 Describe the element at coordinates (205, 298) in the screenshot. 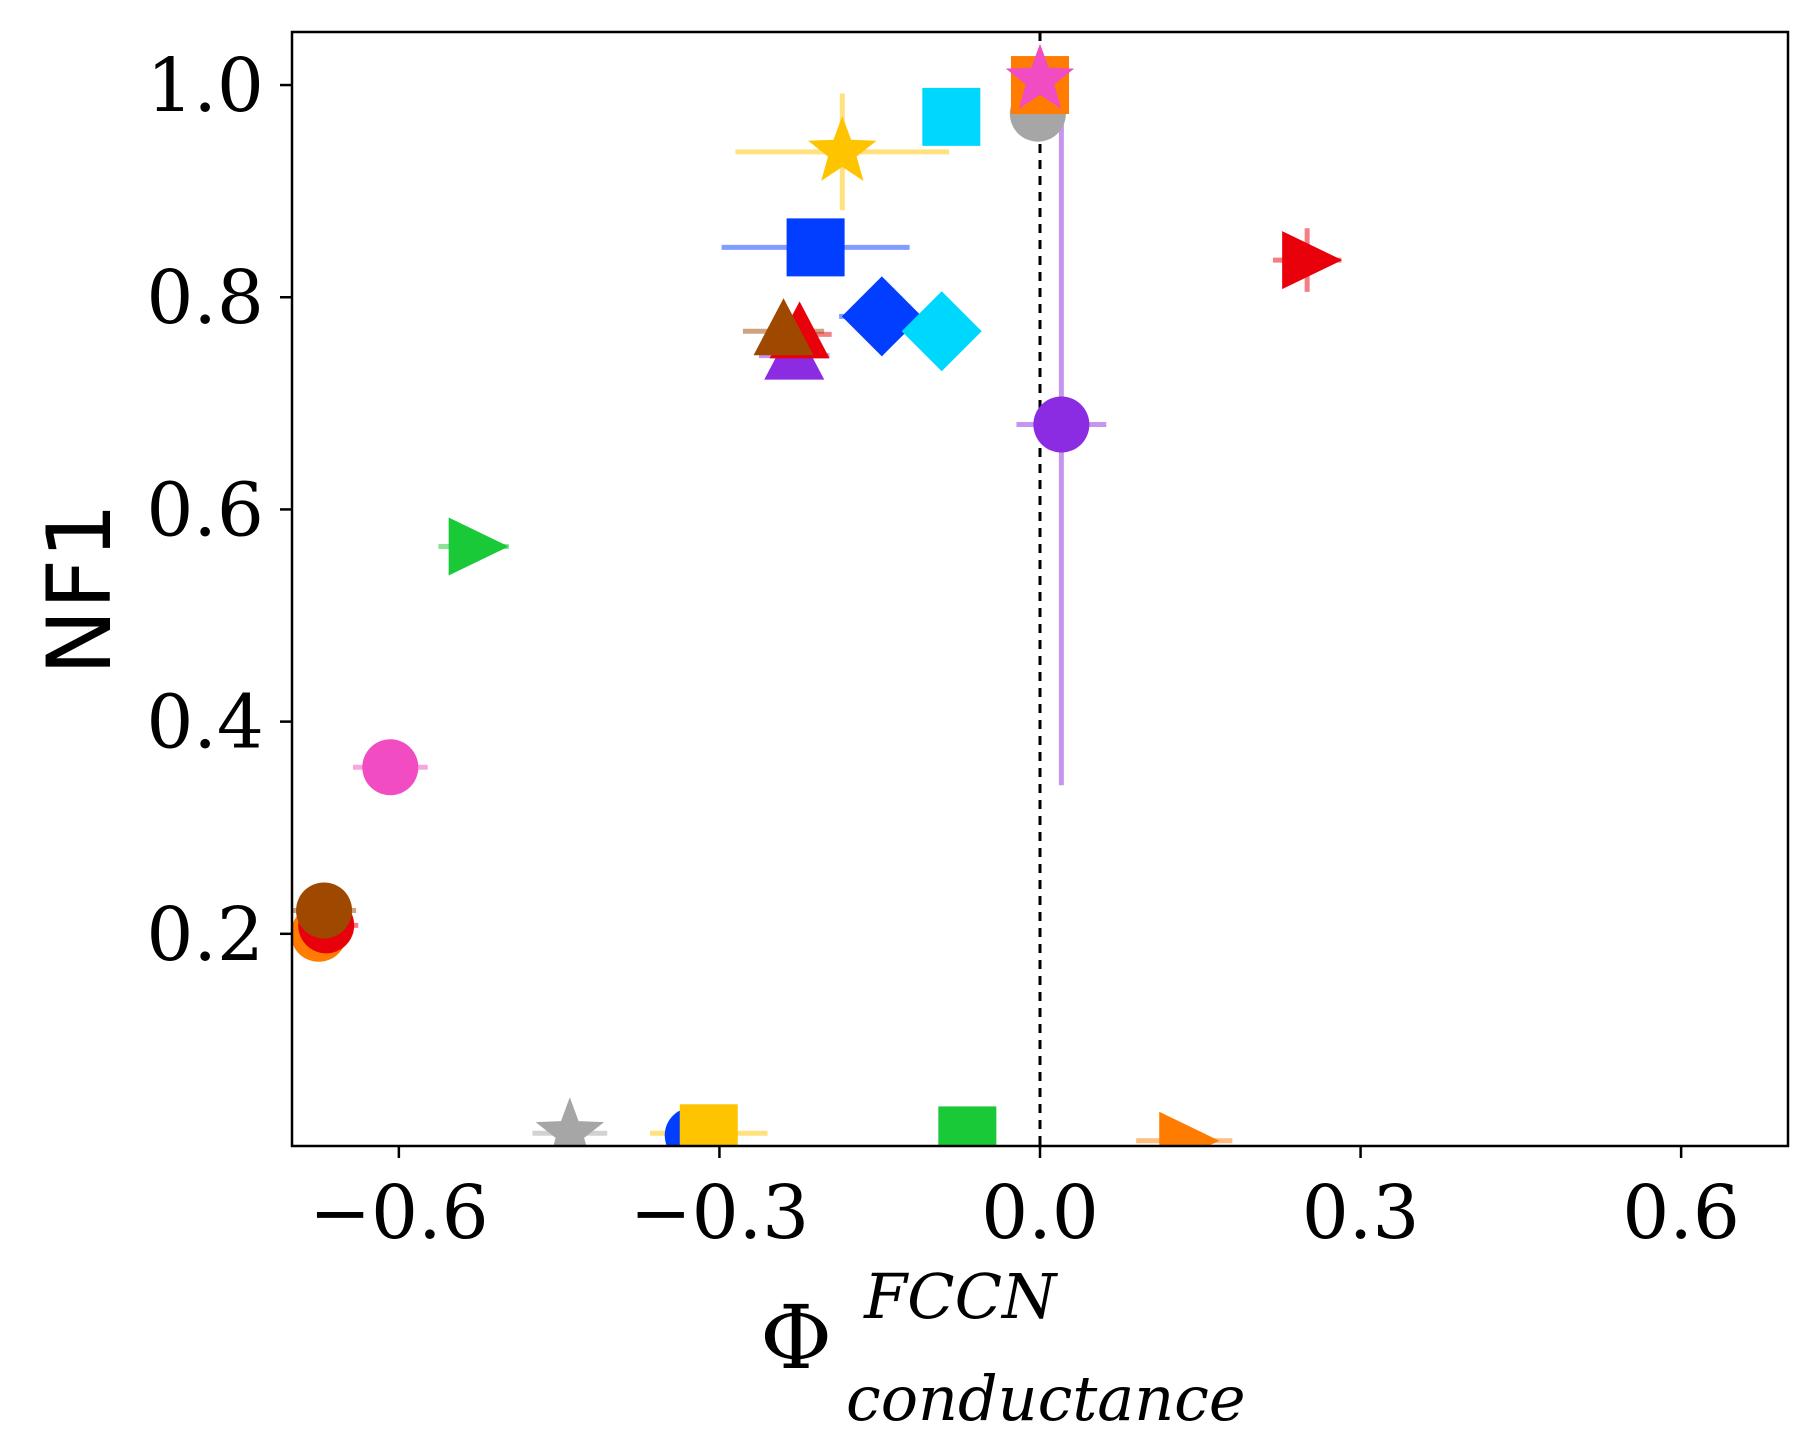

I see `y-tick-label: 0.8` at that location.